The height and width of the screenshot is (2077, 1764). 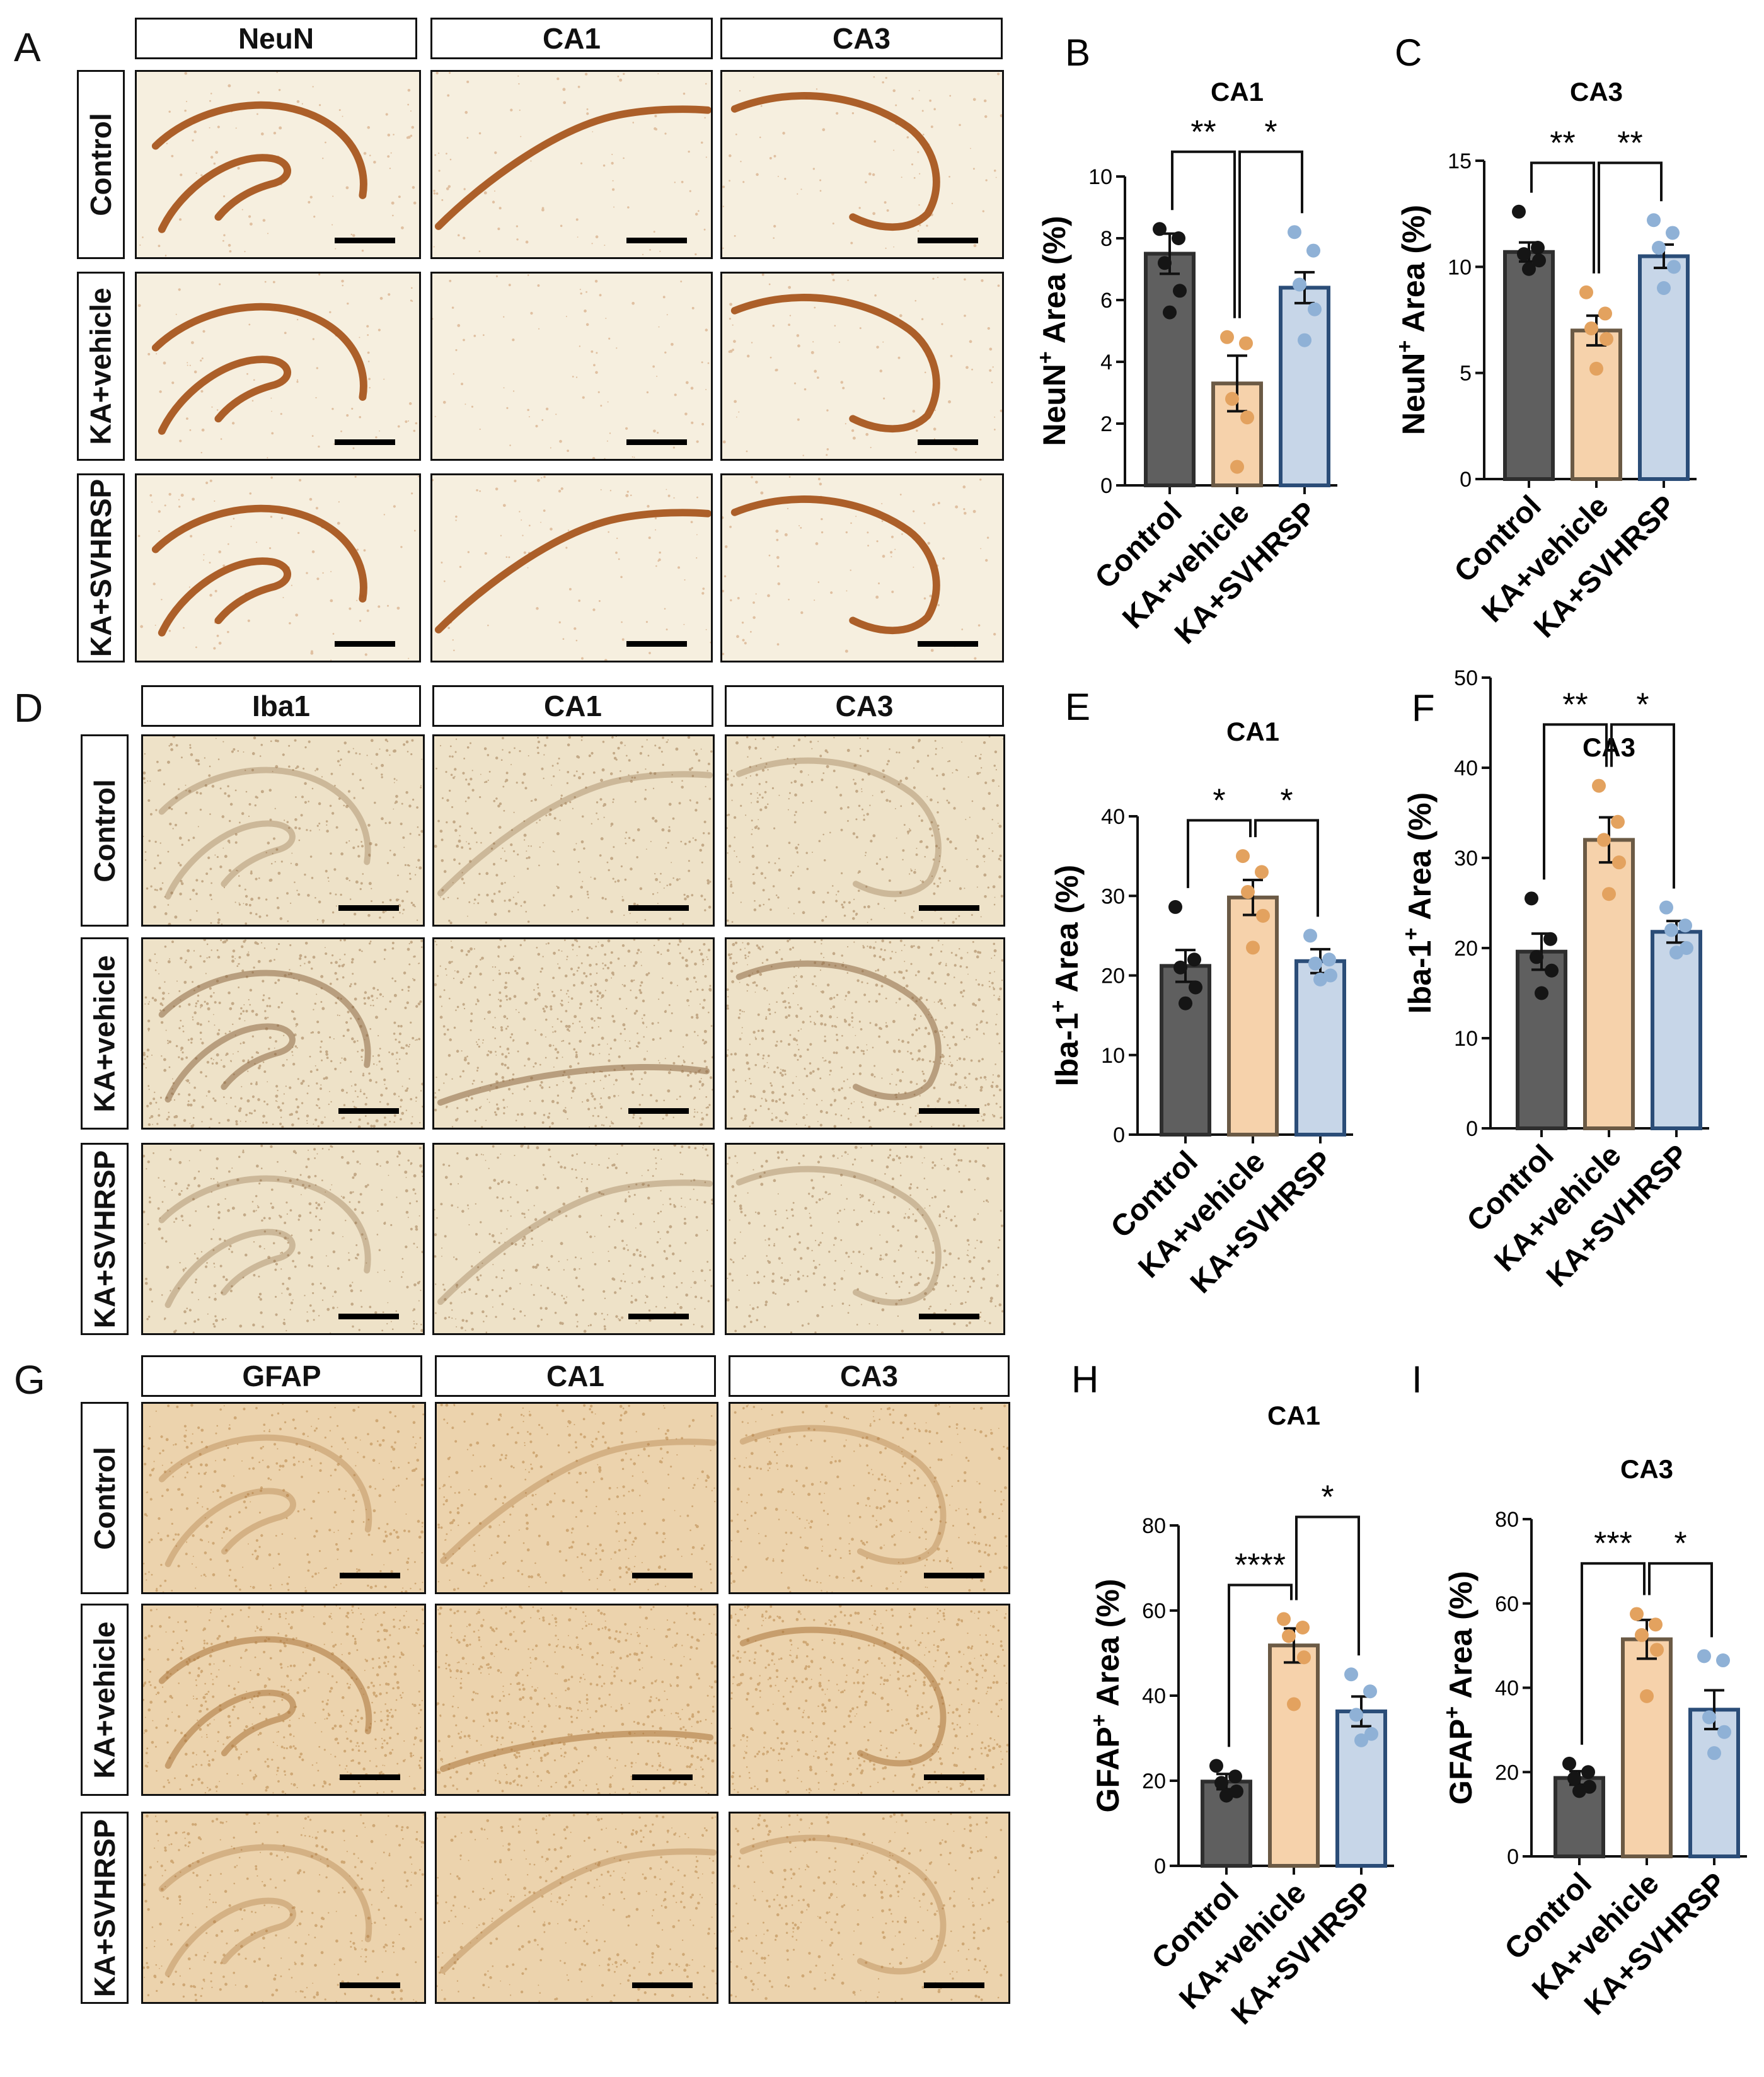 What do you see at coordinates (1417, 1380) in the screenshot?
I see `panel-letter-i: I` at bounding box center [1417, 1380].